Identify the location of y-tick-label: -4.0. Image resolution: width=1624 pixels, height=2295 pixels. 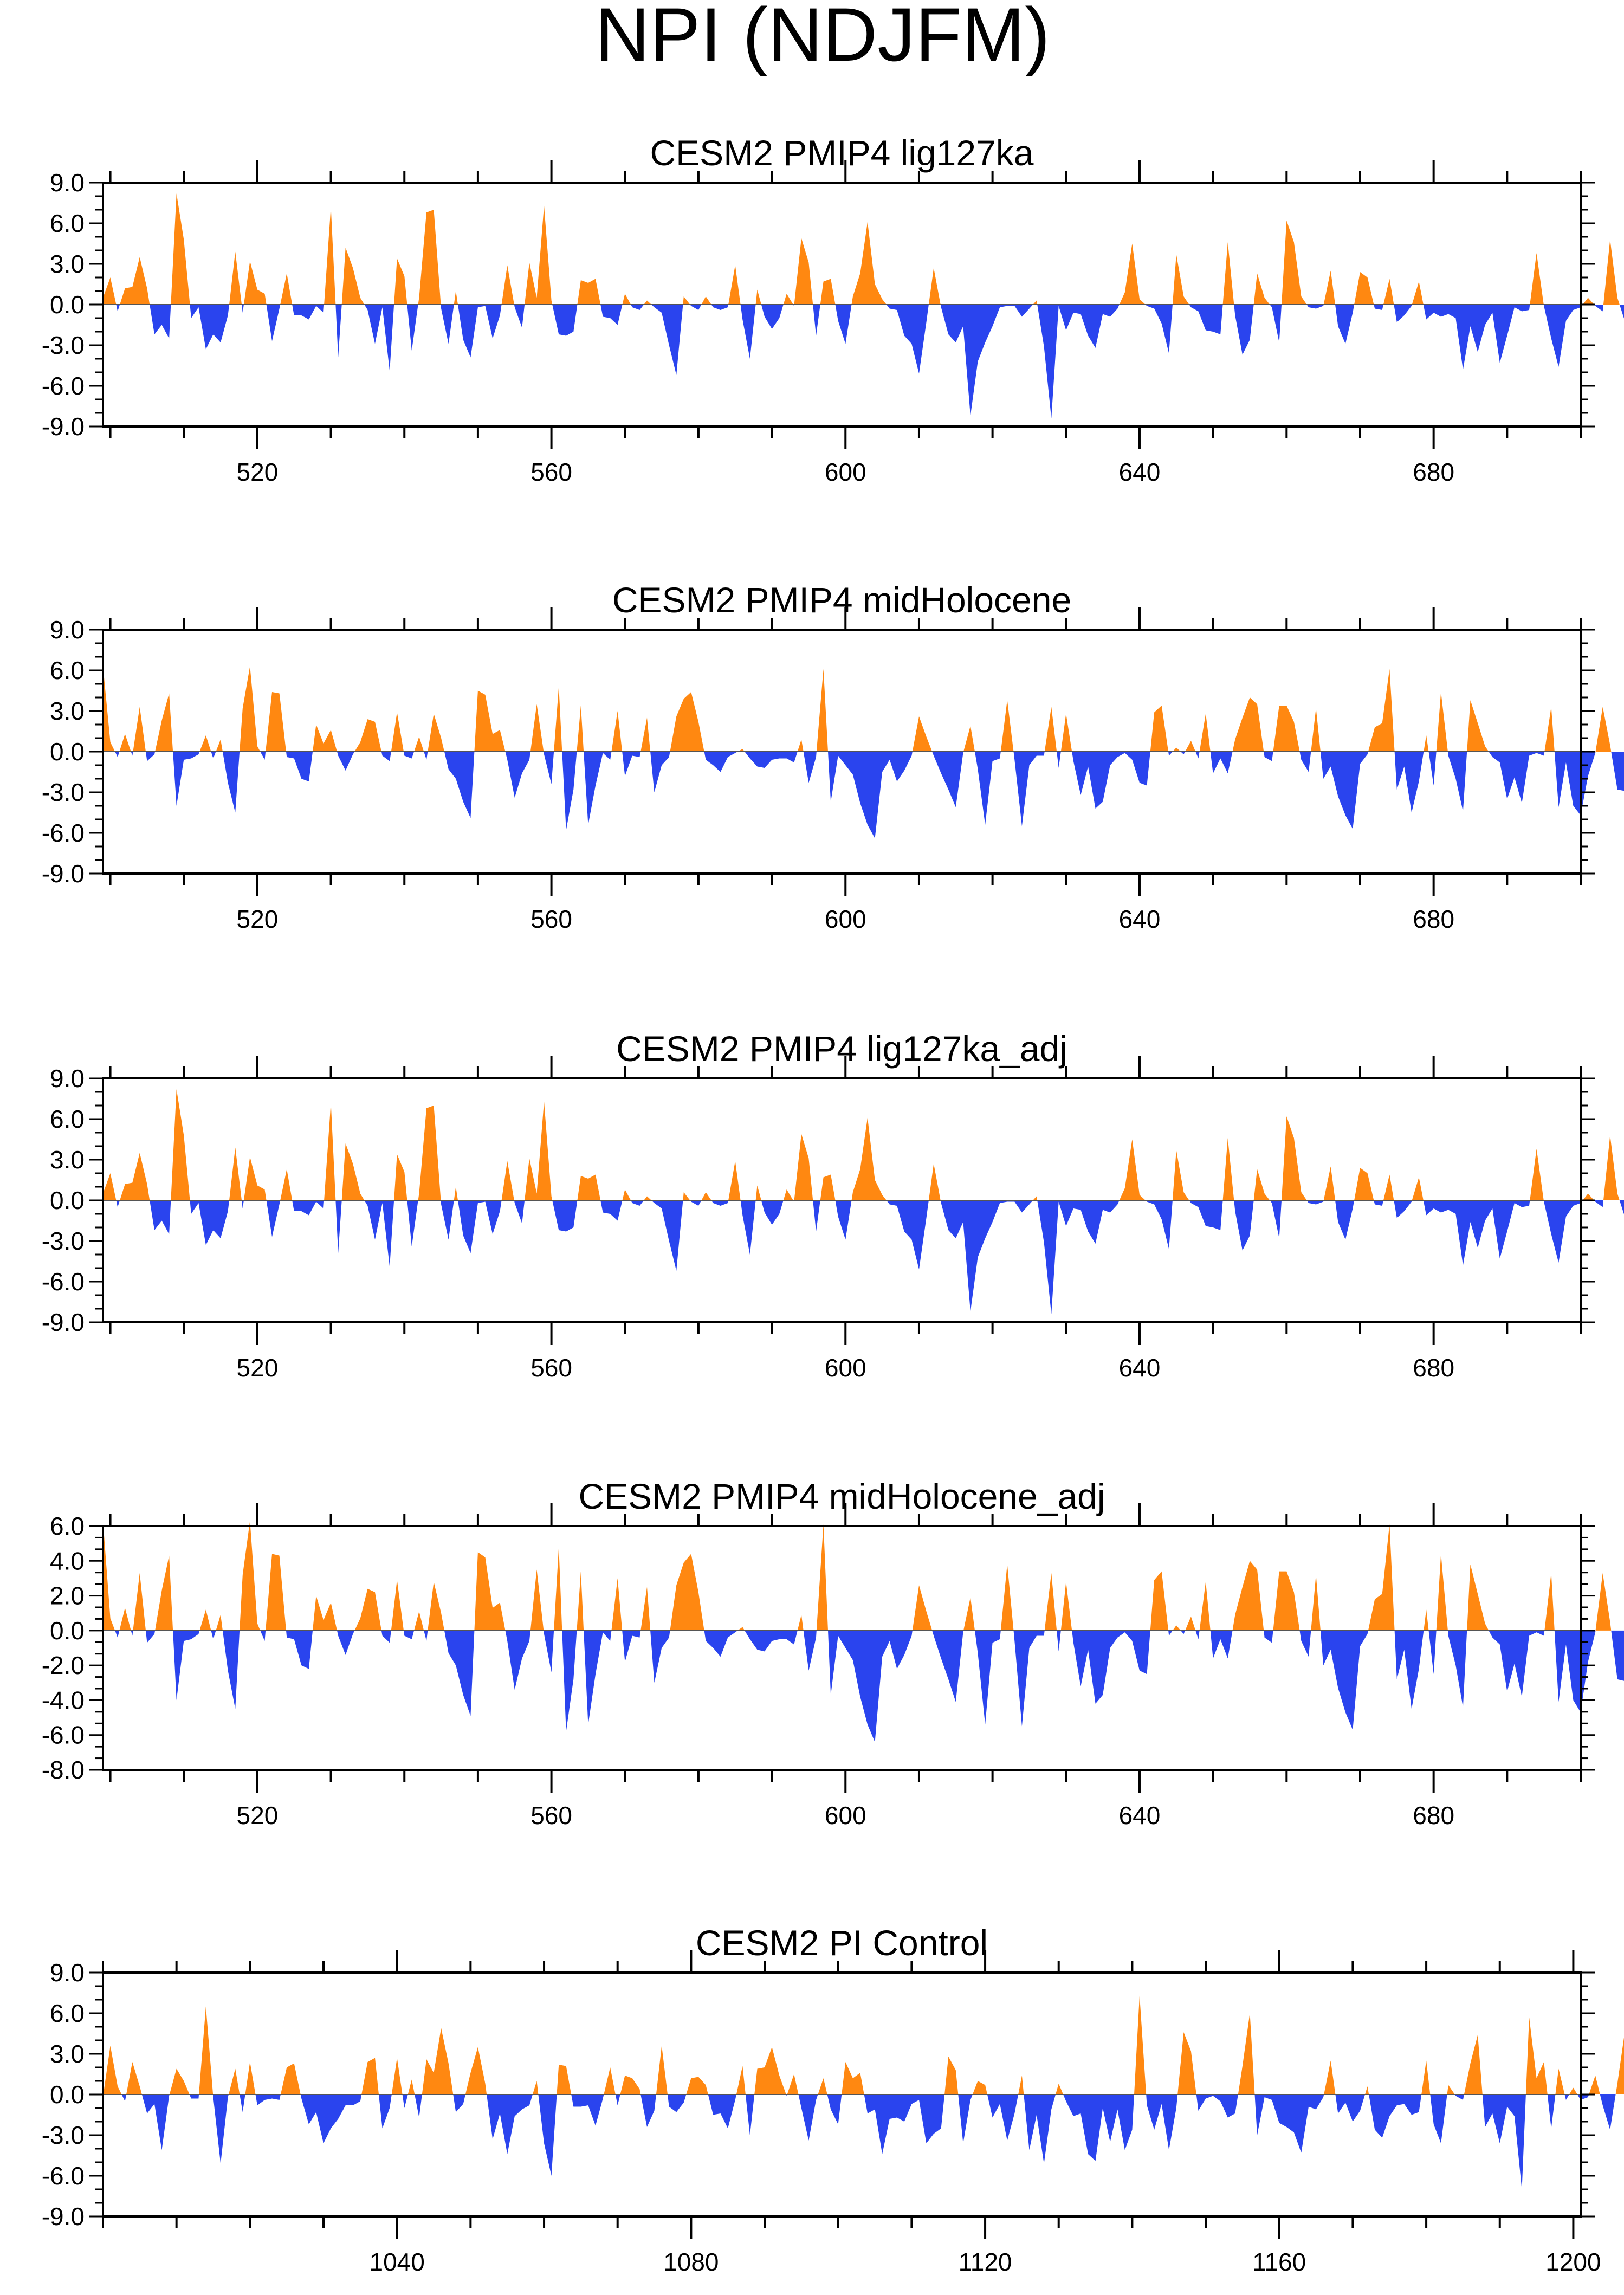
(63, 1700).